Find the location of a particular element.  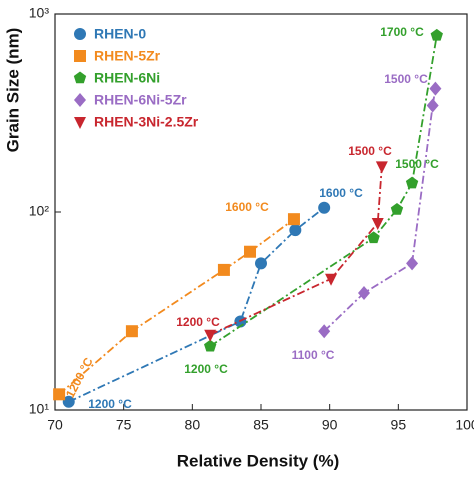

x-tick-label: 85 is located at coordinates (261, 425).